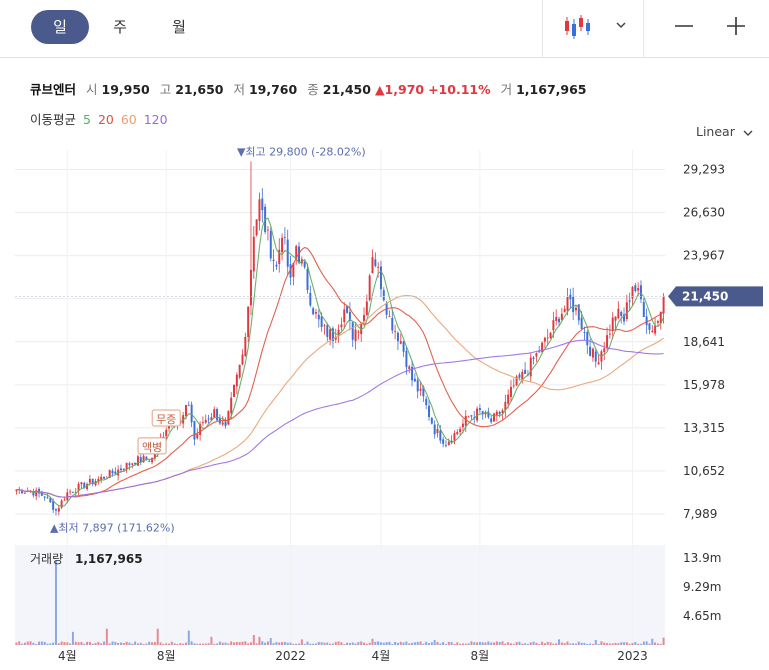  Describe the element at coordinates (290, 656) in the screenshot. I see `time-tick-label: 2022` at that location.